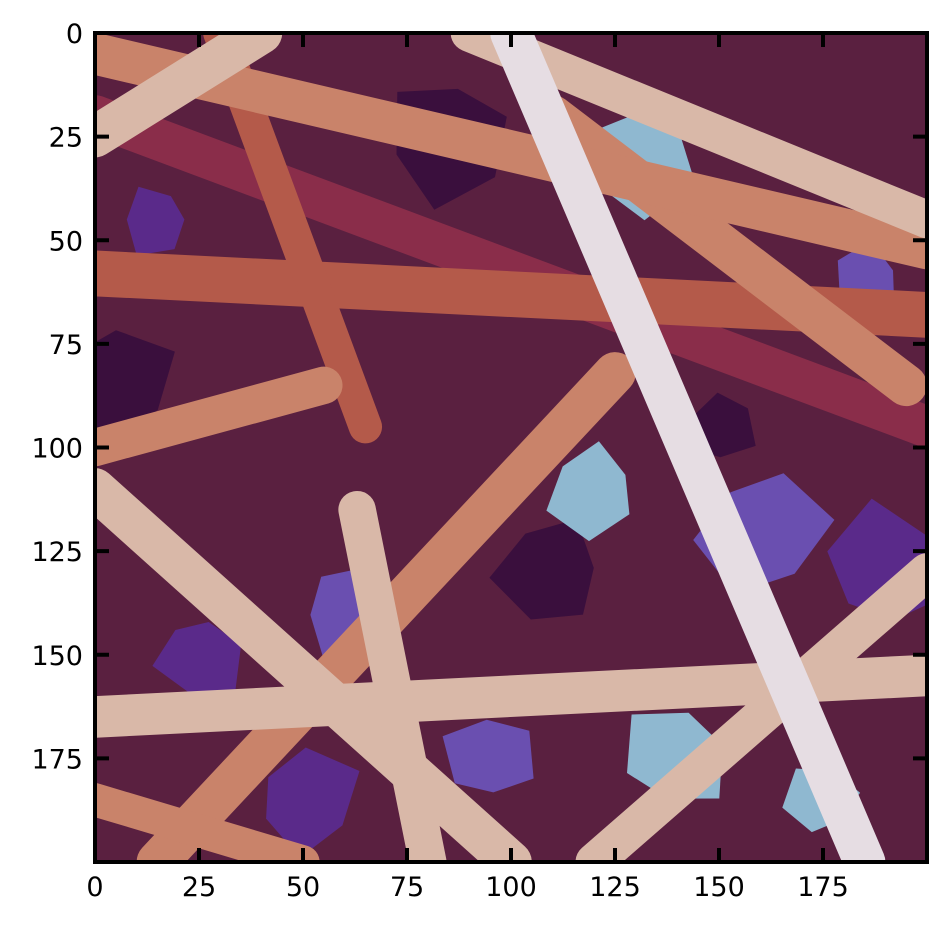  I want to click on x-tick-label: 125, so click(615, 887).